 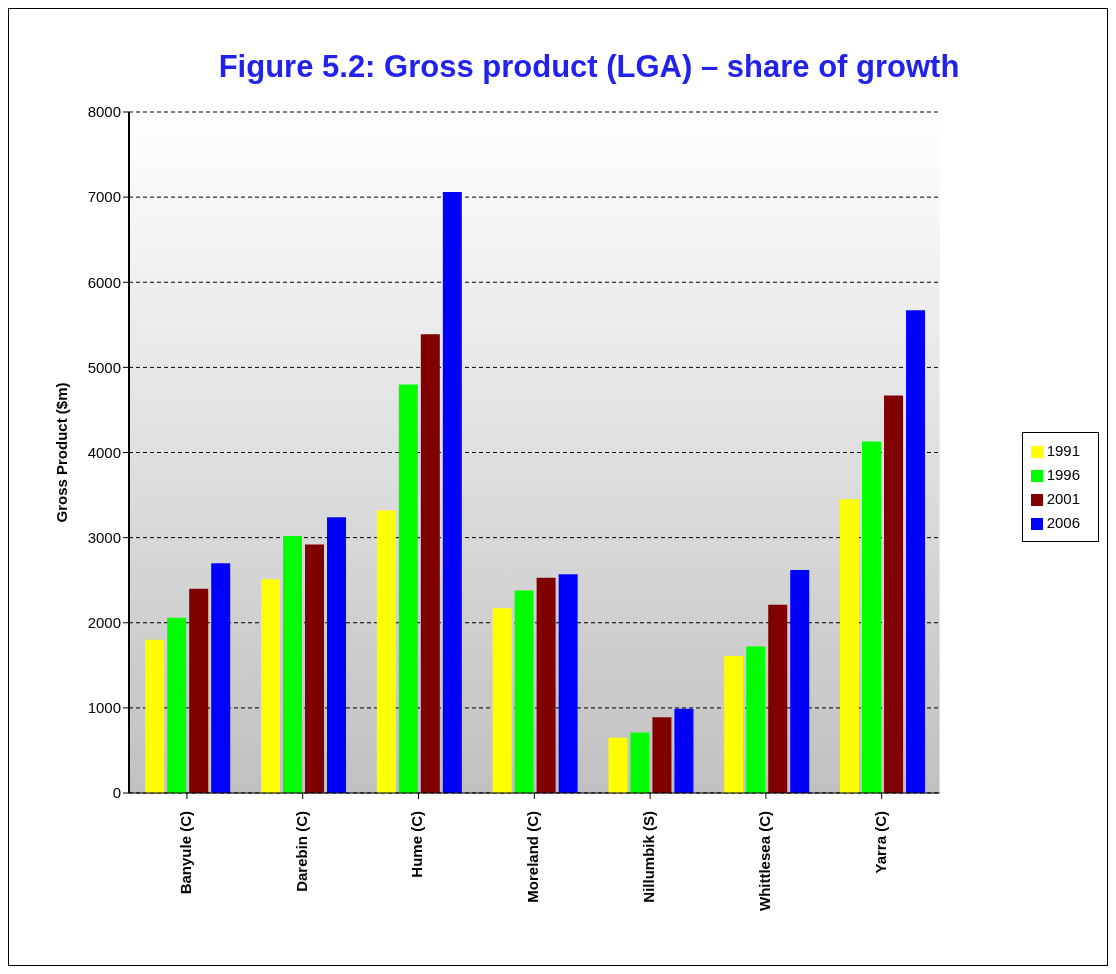 I want to click on x-tick-label: Yarra (C), so click(x=880, y=842).